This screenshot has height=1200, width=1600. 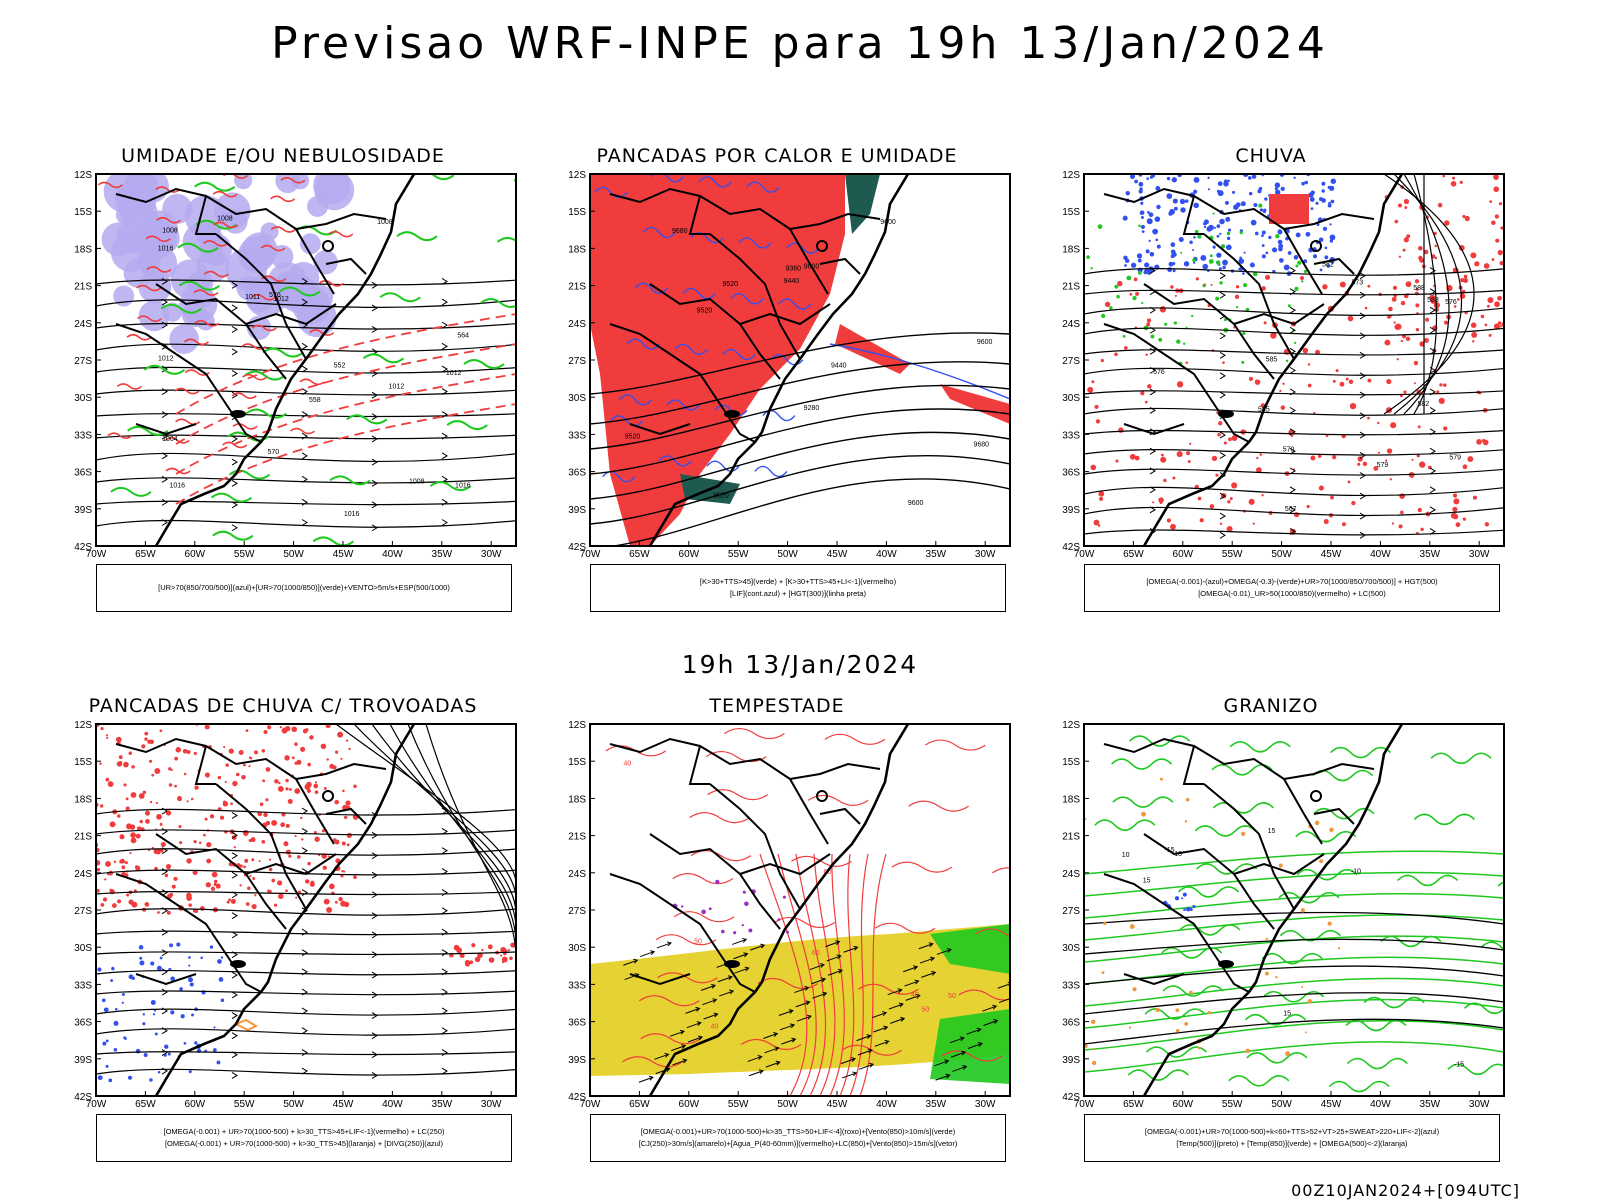 I want to click on contour-label: 9360, so click(x=794, y=268).